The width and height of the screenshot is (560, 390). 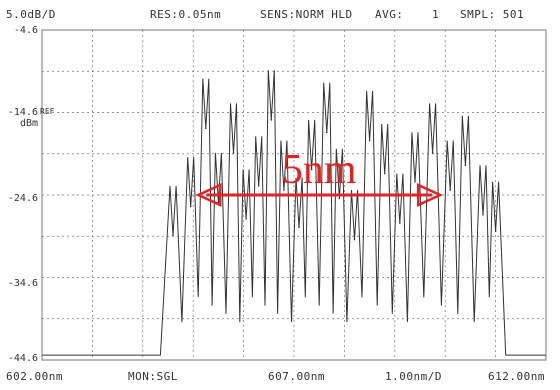 I want to click on ytick-label-3: -24.6, so click(x=22, y=198).